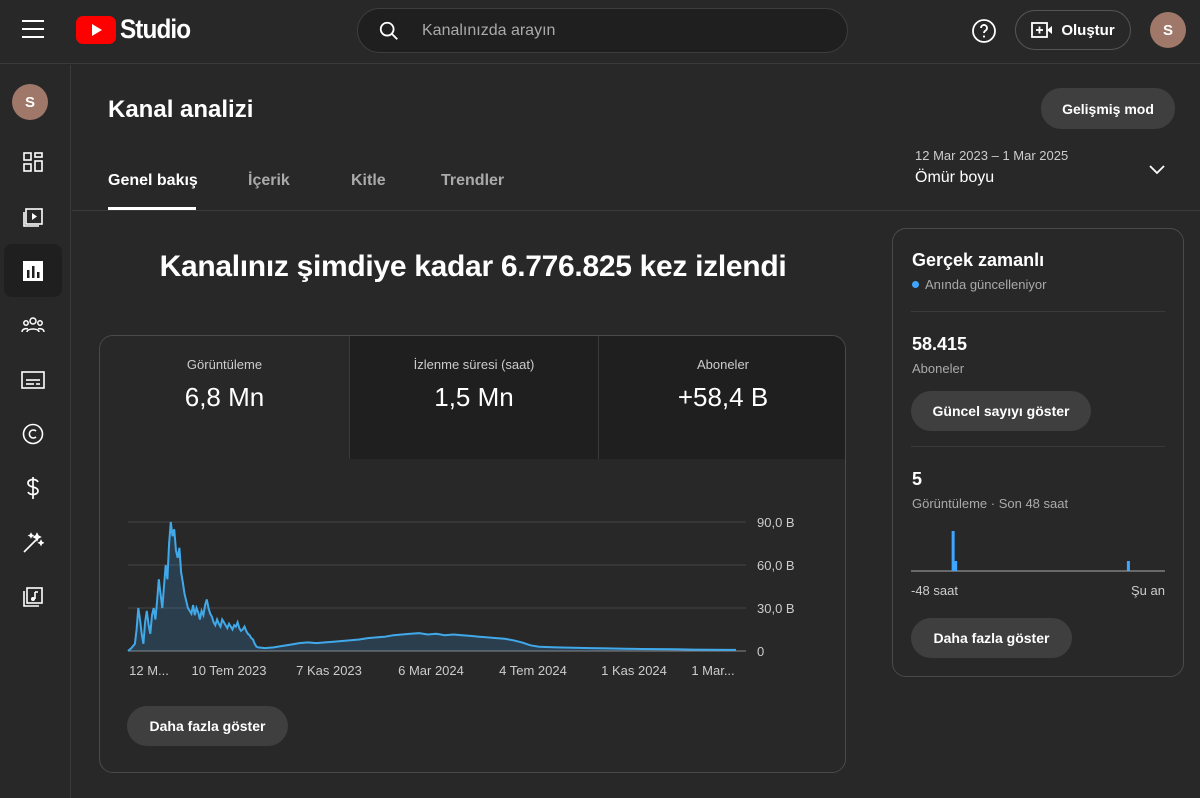 Image resolution: width=1200 pixels, height=798 pixels. What do you see at coordinates (224, 364) in the screenshot?
I see `metric-label: Görüntüleme` at bounding box center [224, 364].